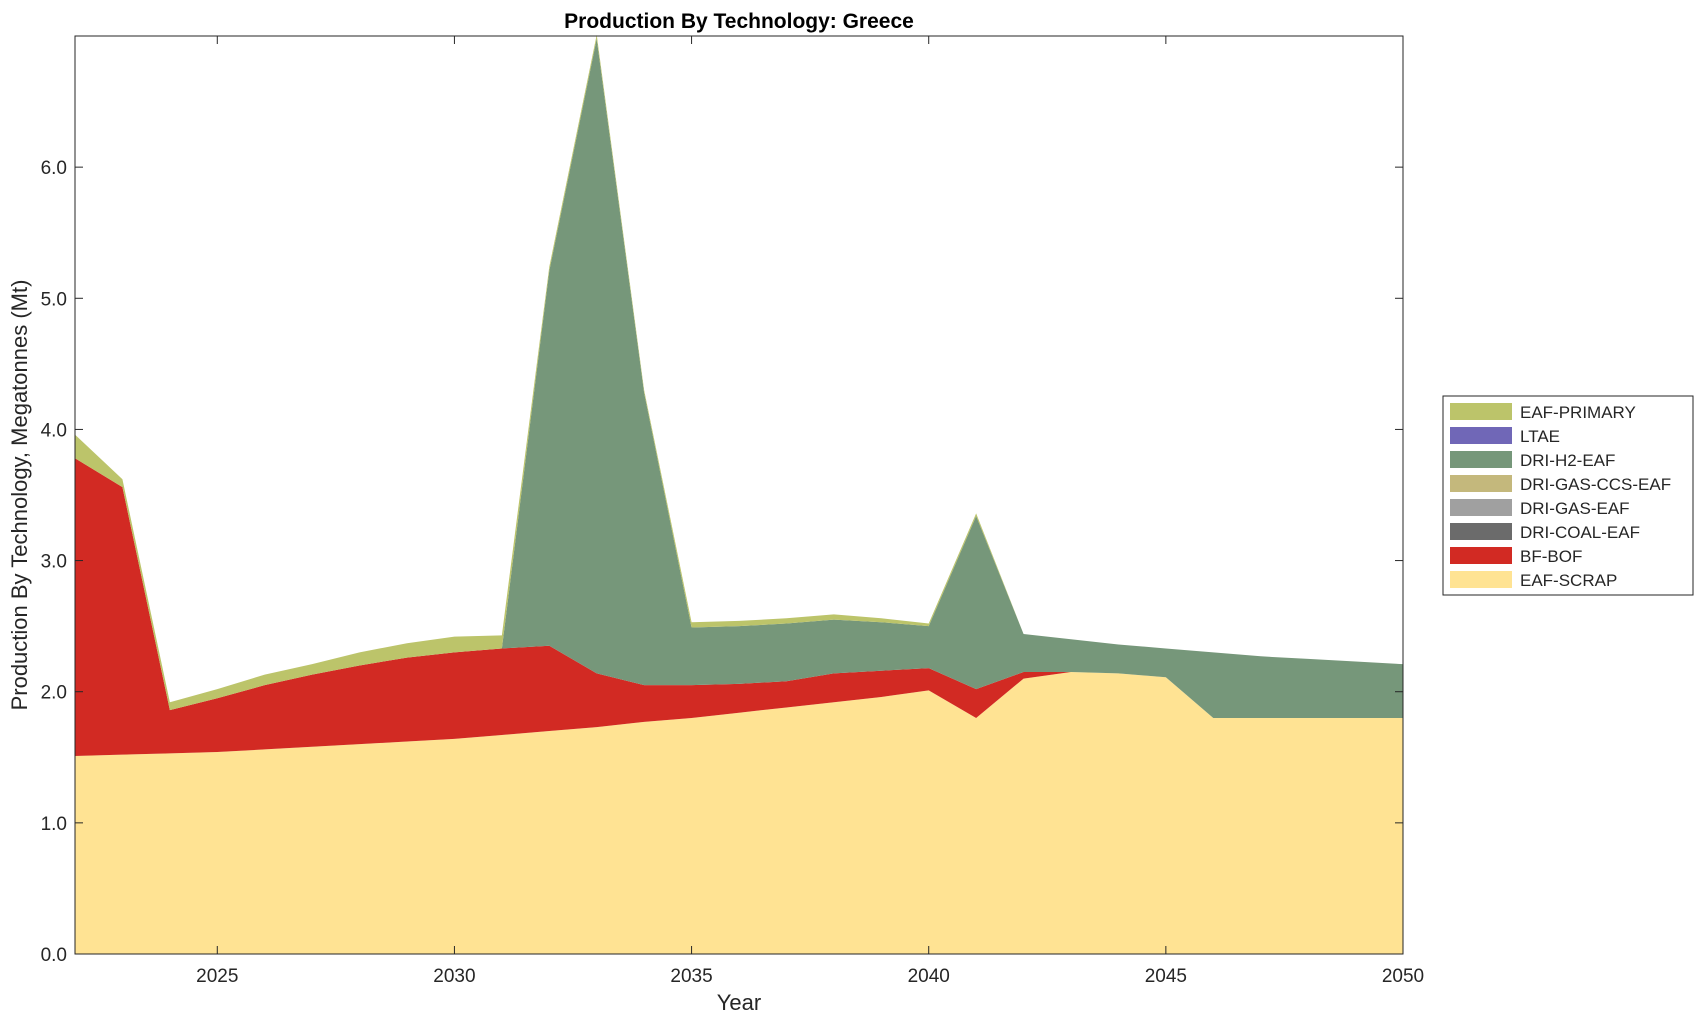 Image resolution: width=1703 pixels, height=1021 pixels. What do you see at coordinates (1540, 436) in the screenshot?
I see `legend-label-ltae: LTAE` at bounding box center [1540, 436].